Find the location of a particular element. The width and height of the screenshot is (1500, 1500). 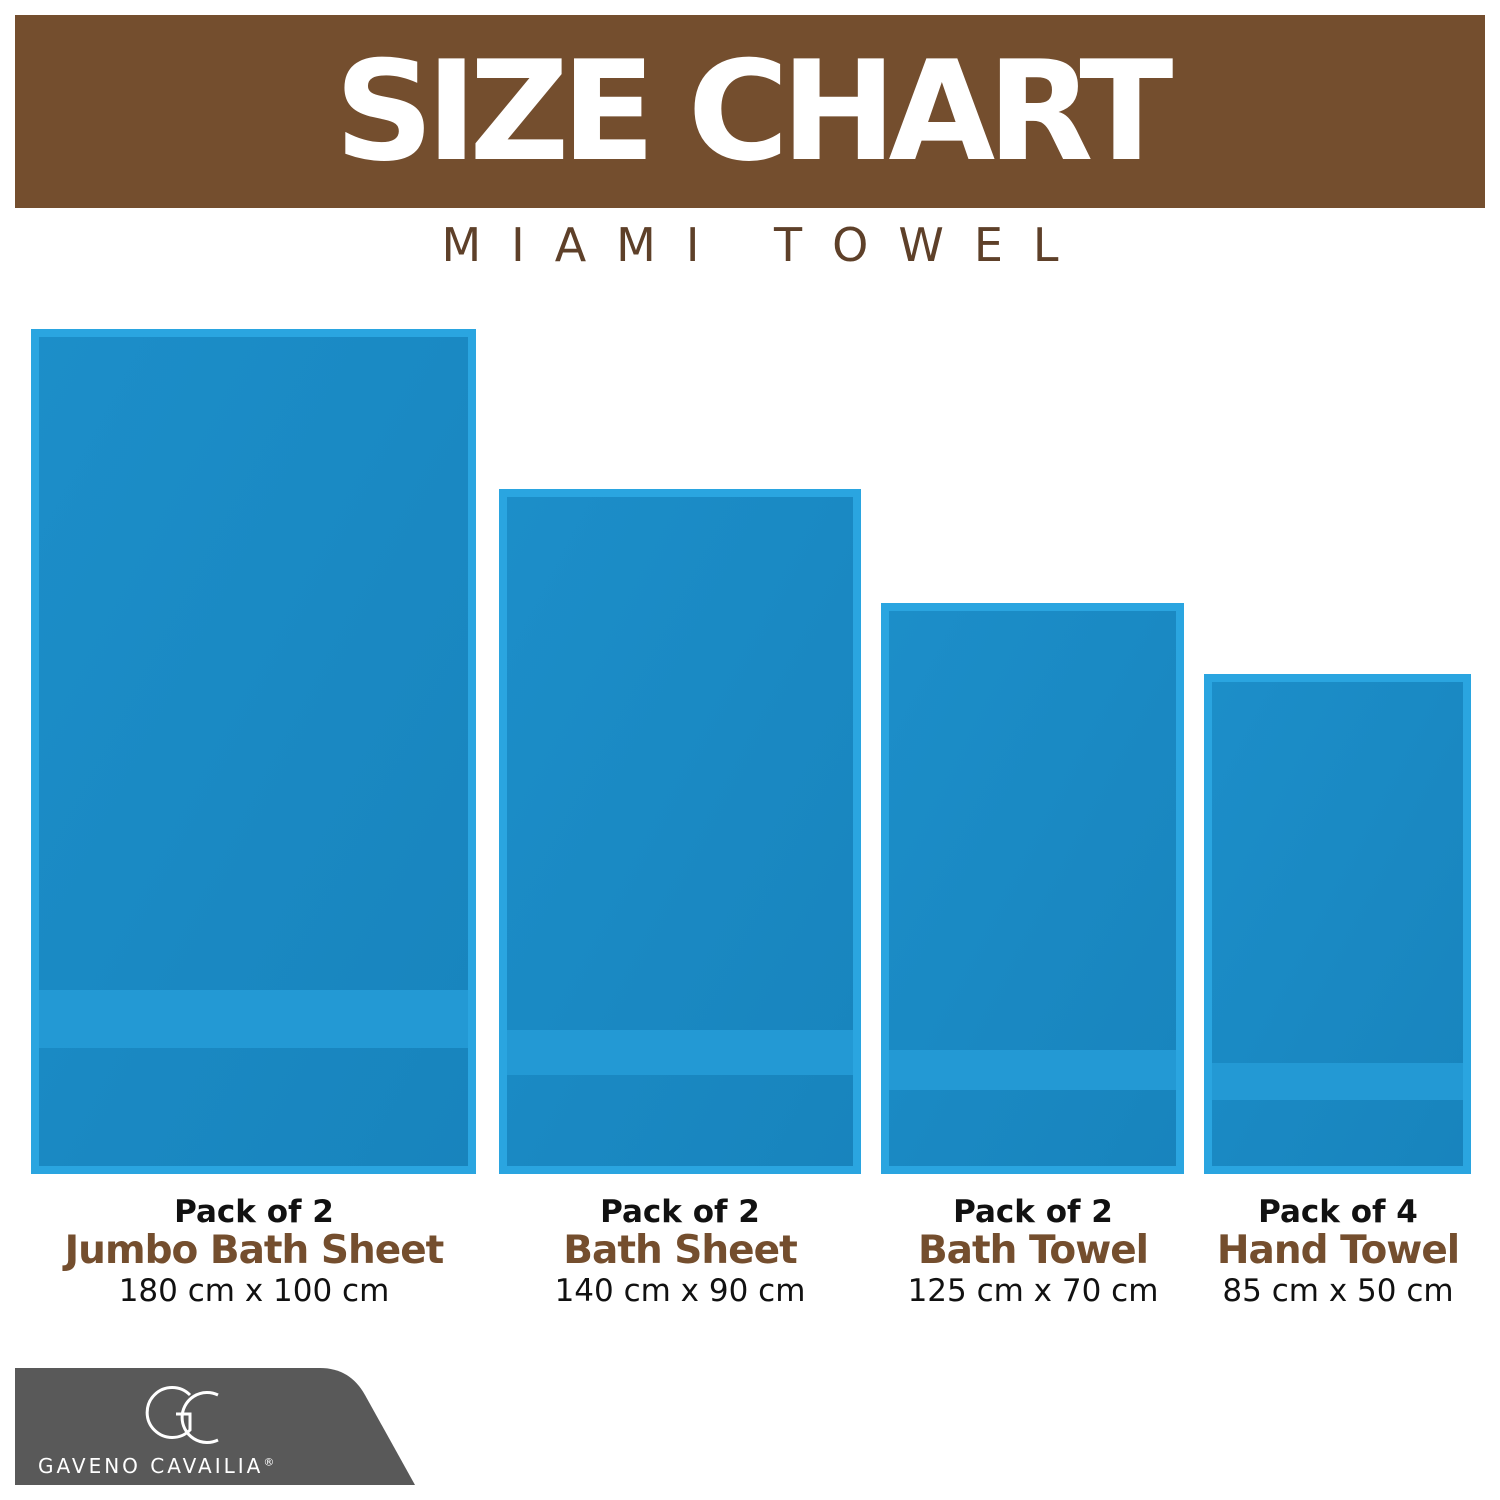

towel-size: 140 cm x 90 cm is located at coordinates (680, 1291).